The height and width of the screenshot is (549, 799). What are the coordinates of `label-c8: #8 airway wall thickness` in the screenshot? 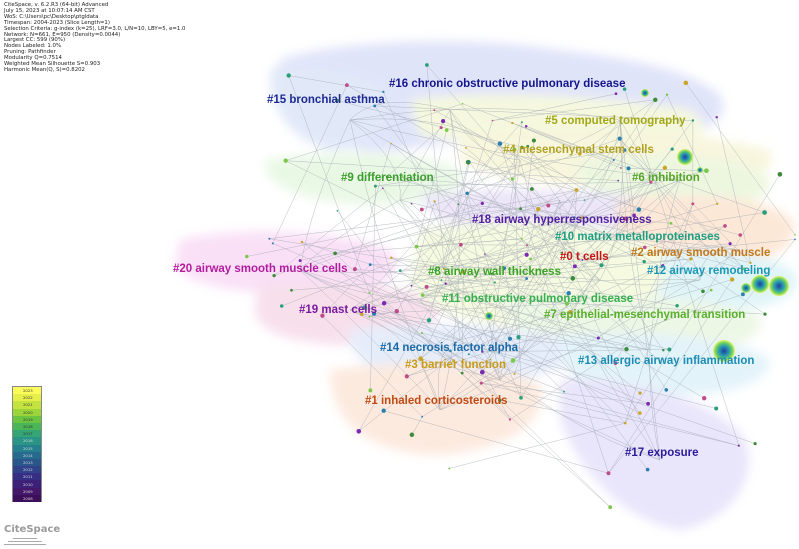 It's located at (494, 272).